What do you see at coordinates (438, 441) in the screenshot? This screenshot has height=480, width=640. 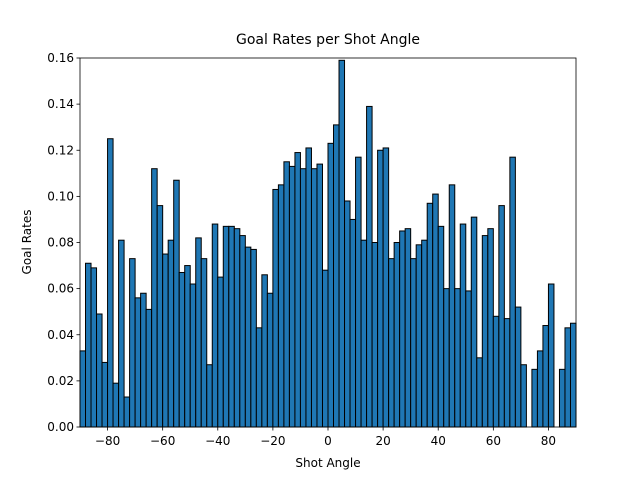 I see `x-tick-label: 40` at bounding box center [438, 441].